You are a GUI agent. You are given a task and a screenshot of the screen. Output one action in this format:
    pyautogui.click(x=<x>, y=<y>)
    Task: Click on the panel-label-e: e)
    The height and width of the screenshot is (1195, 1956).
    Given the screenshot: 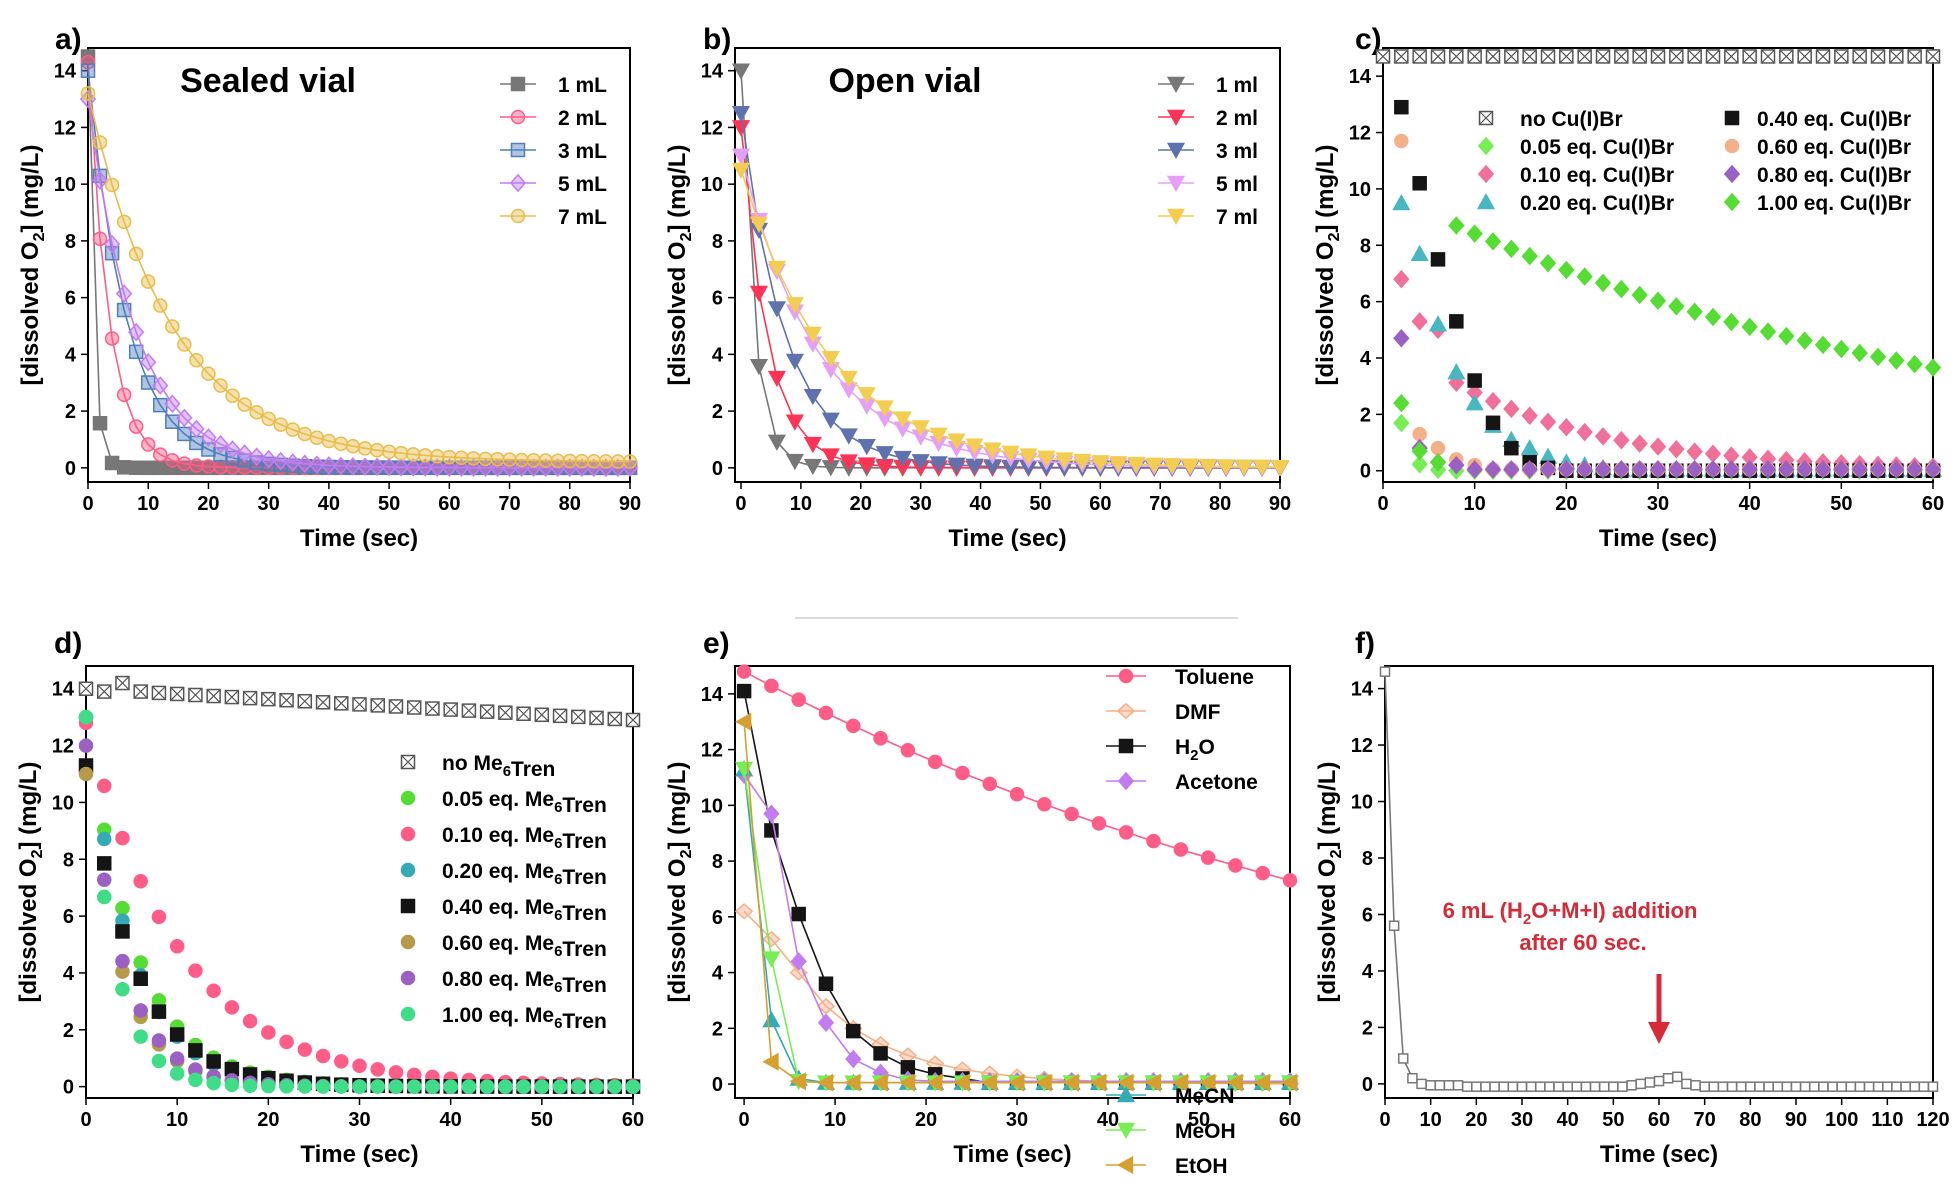 What is the action you would take?
    pyautogui.click(x=716, y=643)
    